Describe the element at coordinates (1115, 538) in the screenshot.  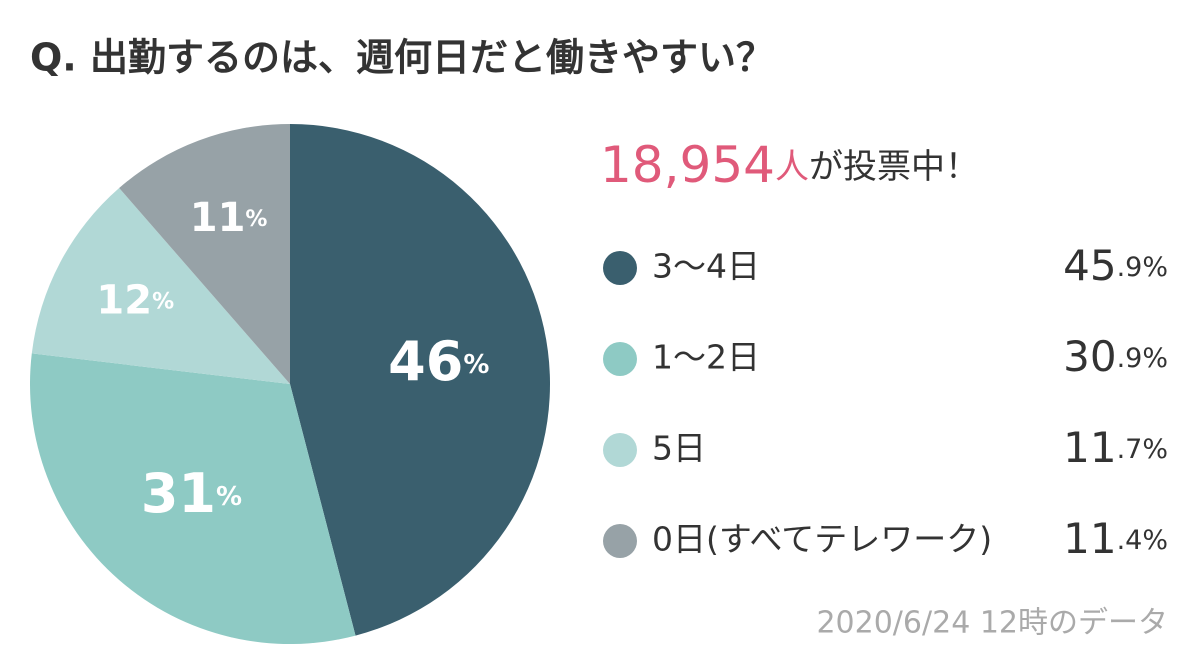
I see `legend-value: 11.4%` at that location.